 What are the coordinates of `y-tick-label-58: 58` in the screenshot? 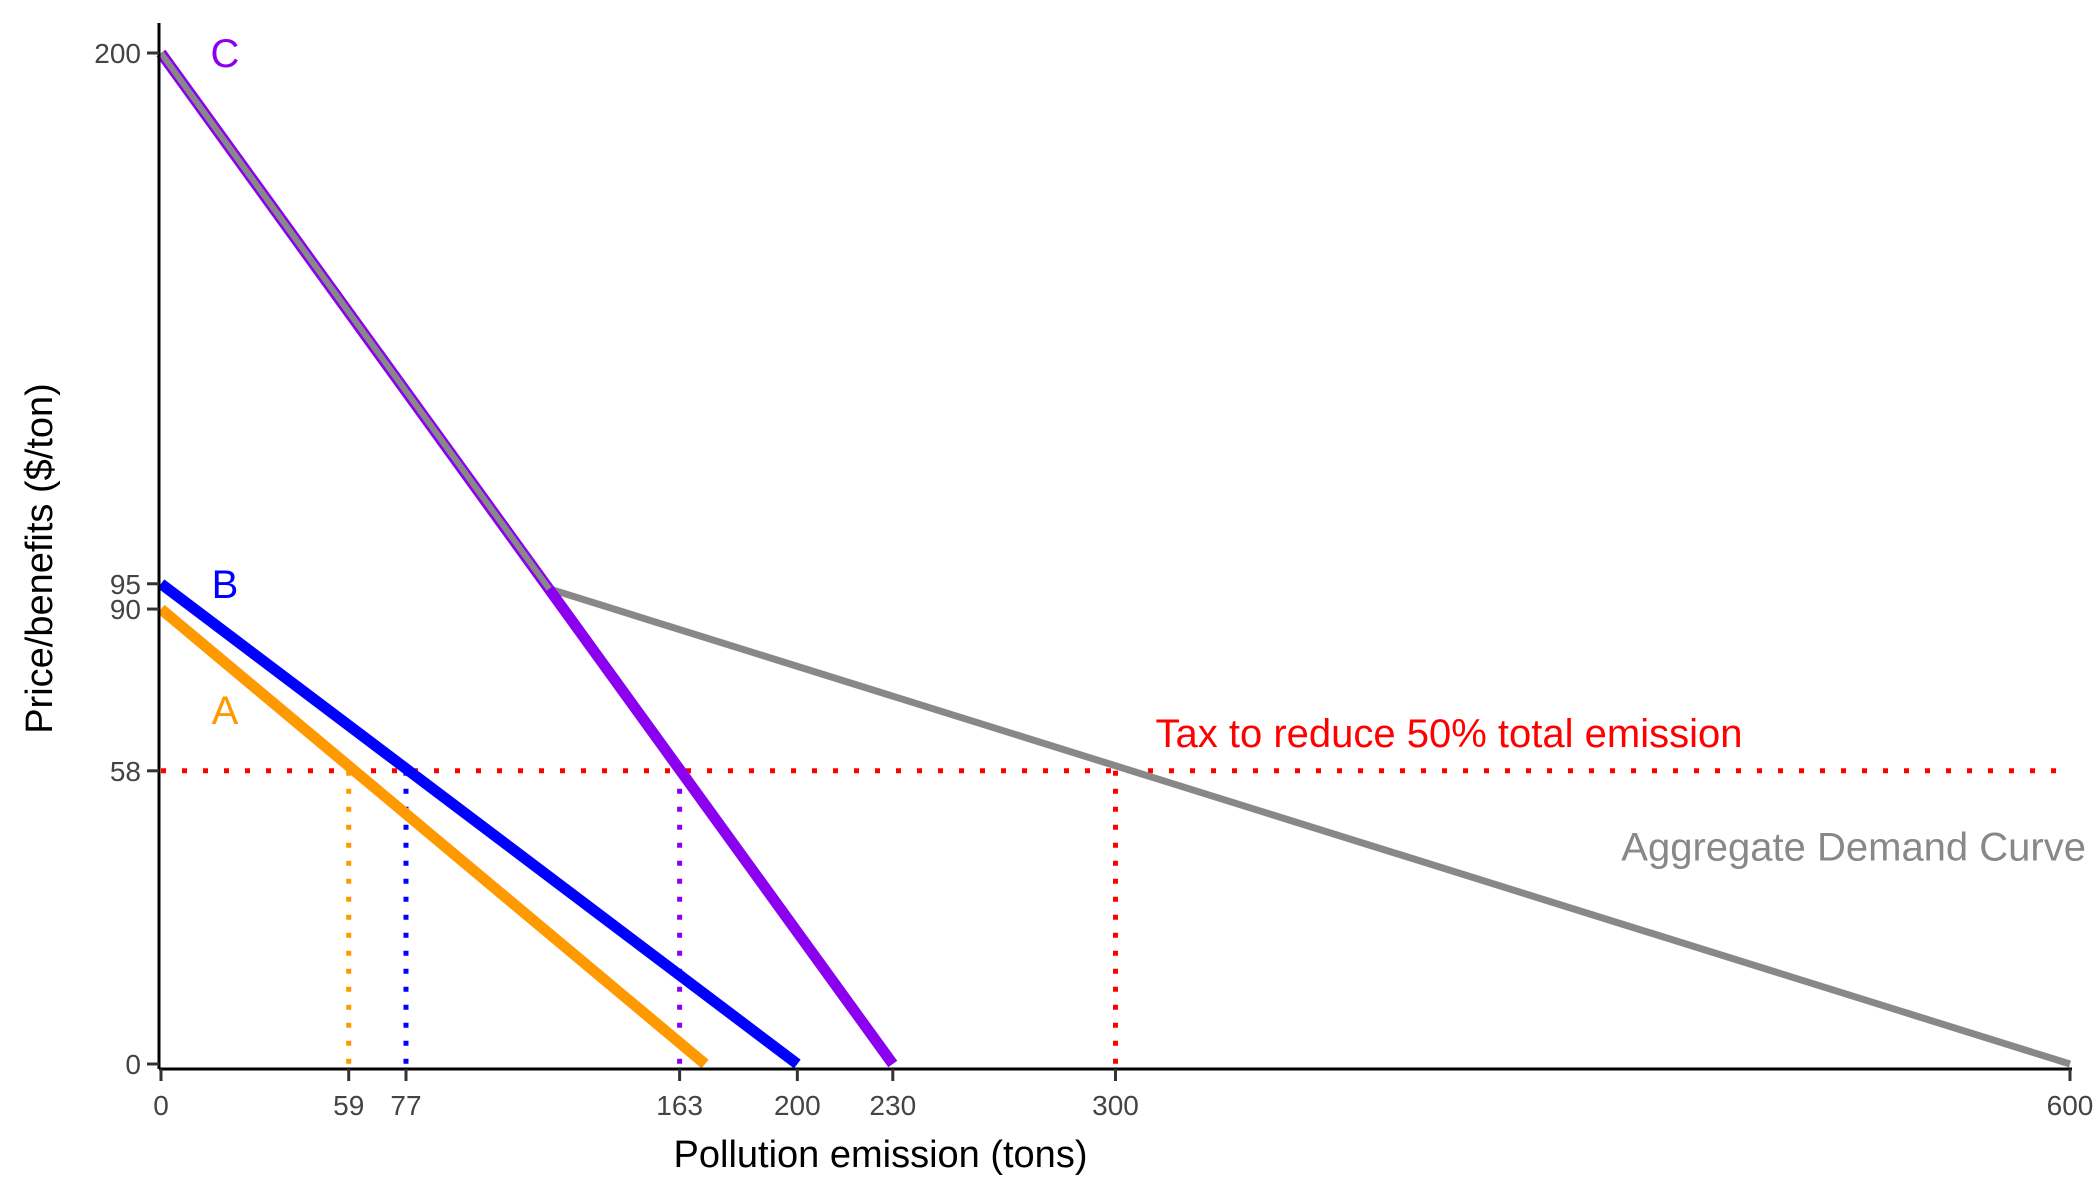 It's located at (125, 771).